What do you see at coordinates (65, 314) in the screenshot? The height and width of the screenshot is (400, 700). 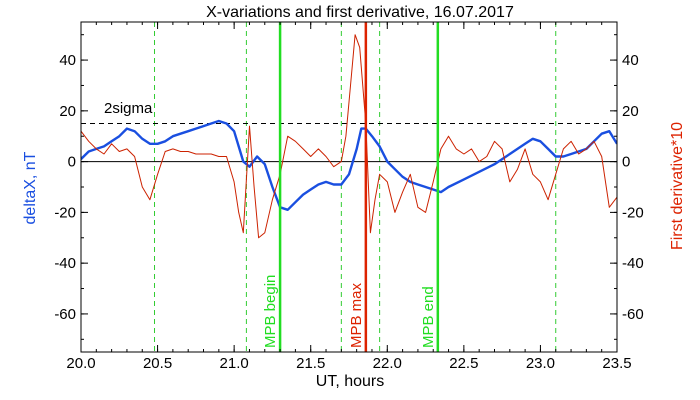 I see `y-tick-label-left: -60` at bounding box center [65, 314].